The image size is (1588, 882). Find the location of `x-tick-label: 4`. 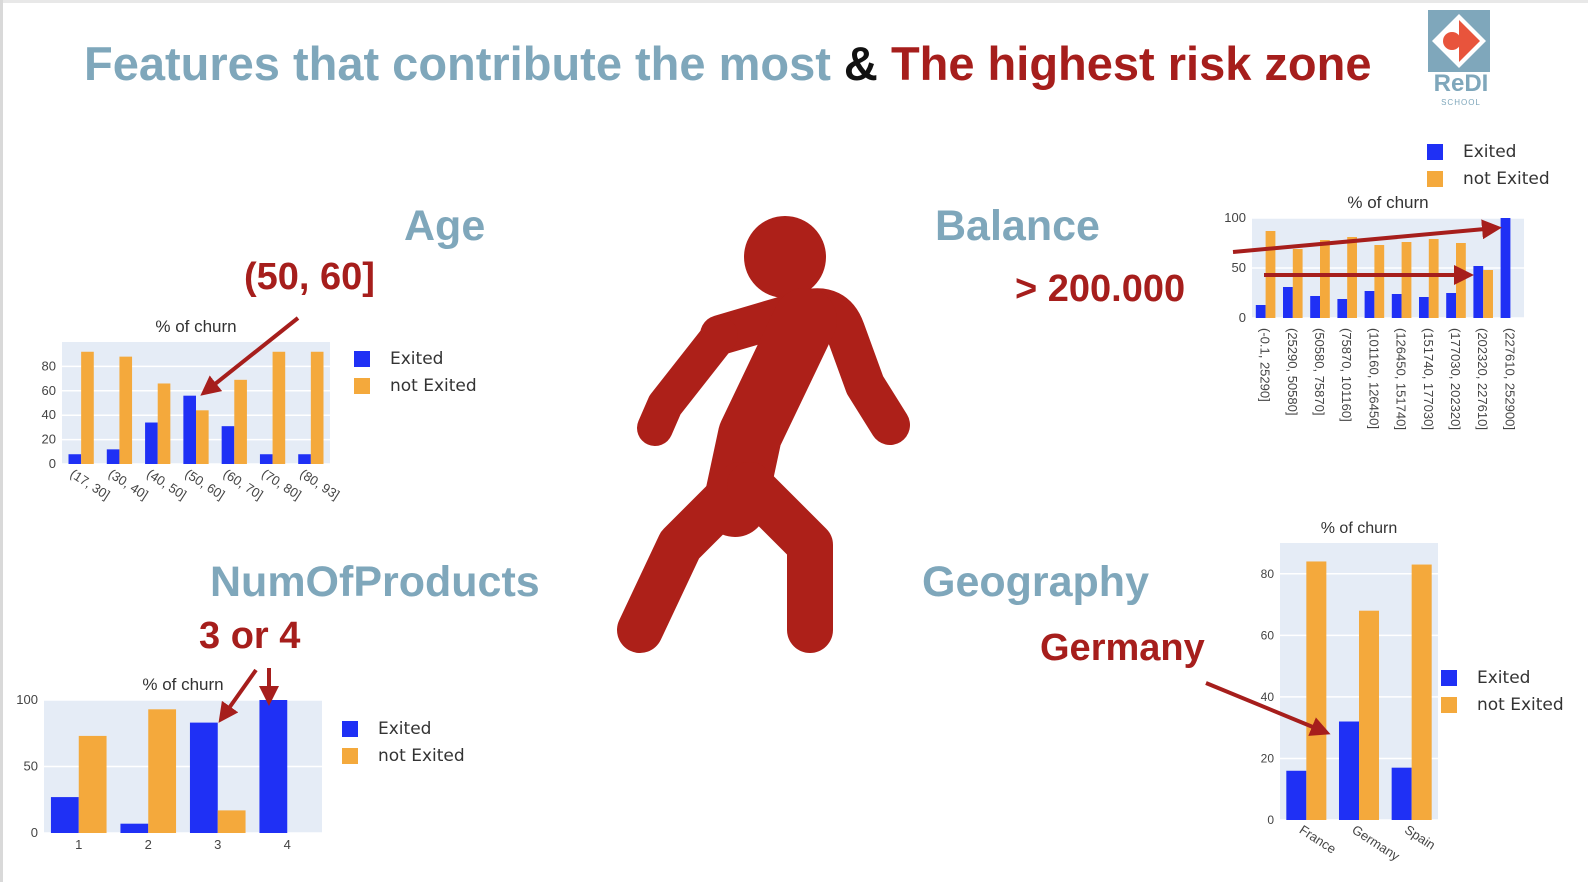

x-tick-label: 4 is located at coordinates (287, 844).